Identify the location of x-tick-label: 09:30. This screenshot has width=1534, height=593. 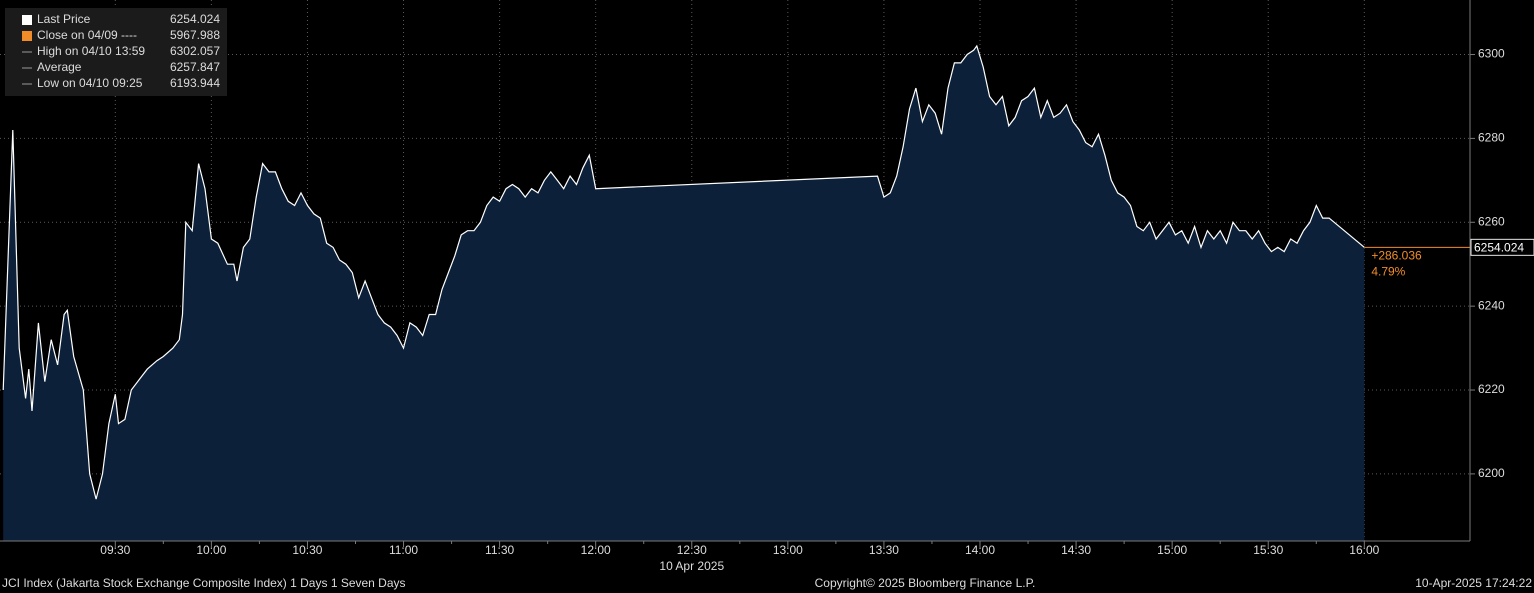
(115, 550).